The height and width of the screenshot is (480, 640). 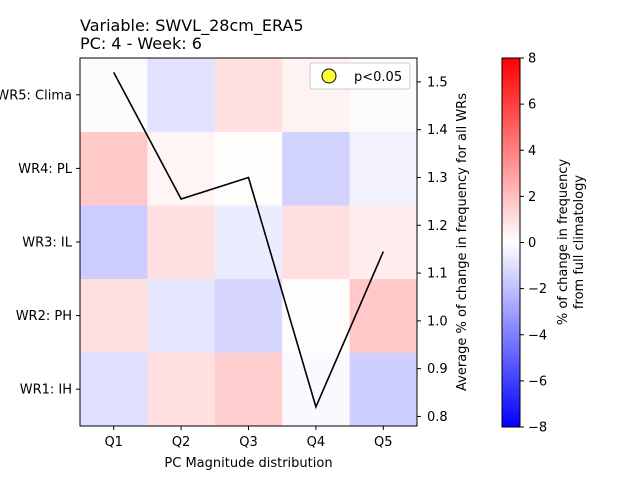 I want to click on y-tick-label: WR4: PL, so click(x=45, y=169).